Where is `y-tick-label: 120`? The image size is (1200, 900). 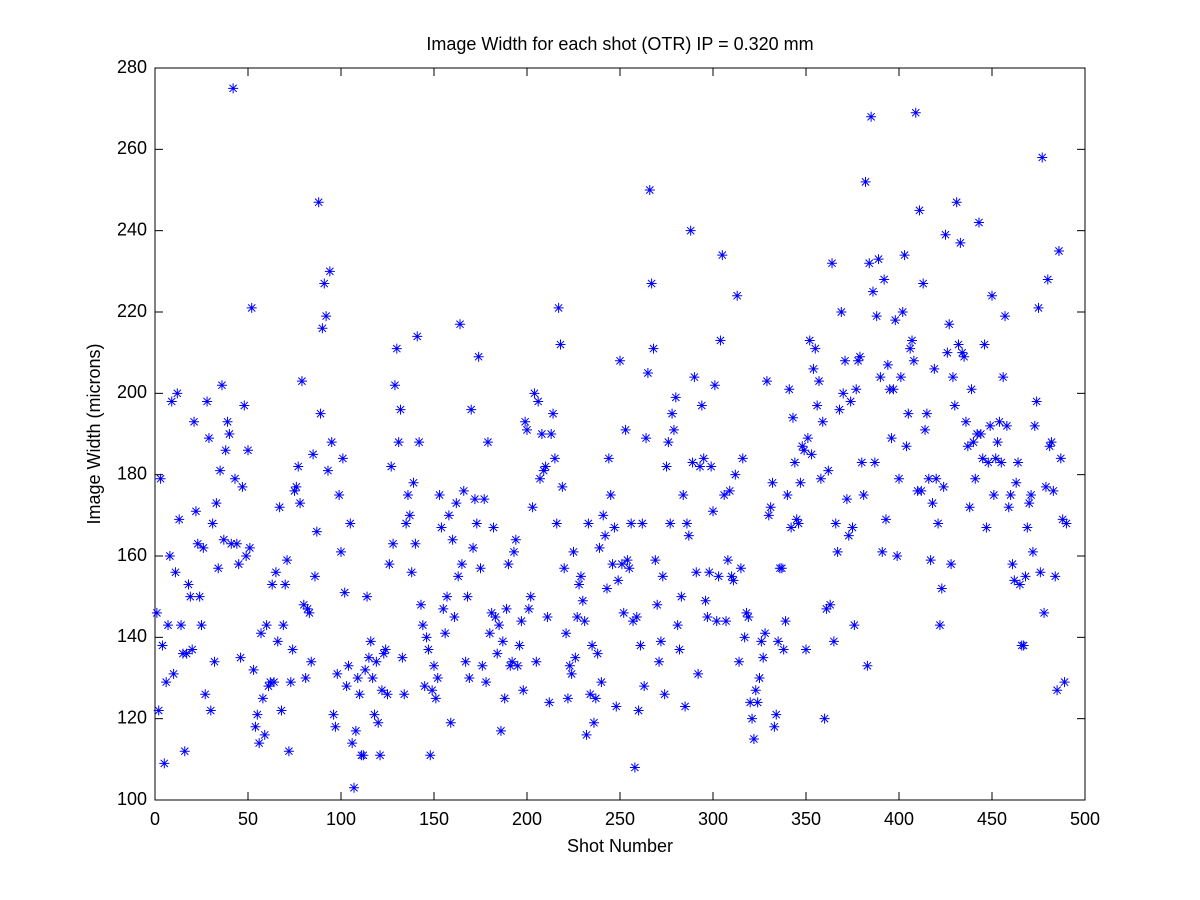
y-tick-label: 120 is located at coordinates (132, 717).